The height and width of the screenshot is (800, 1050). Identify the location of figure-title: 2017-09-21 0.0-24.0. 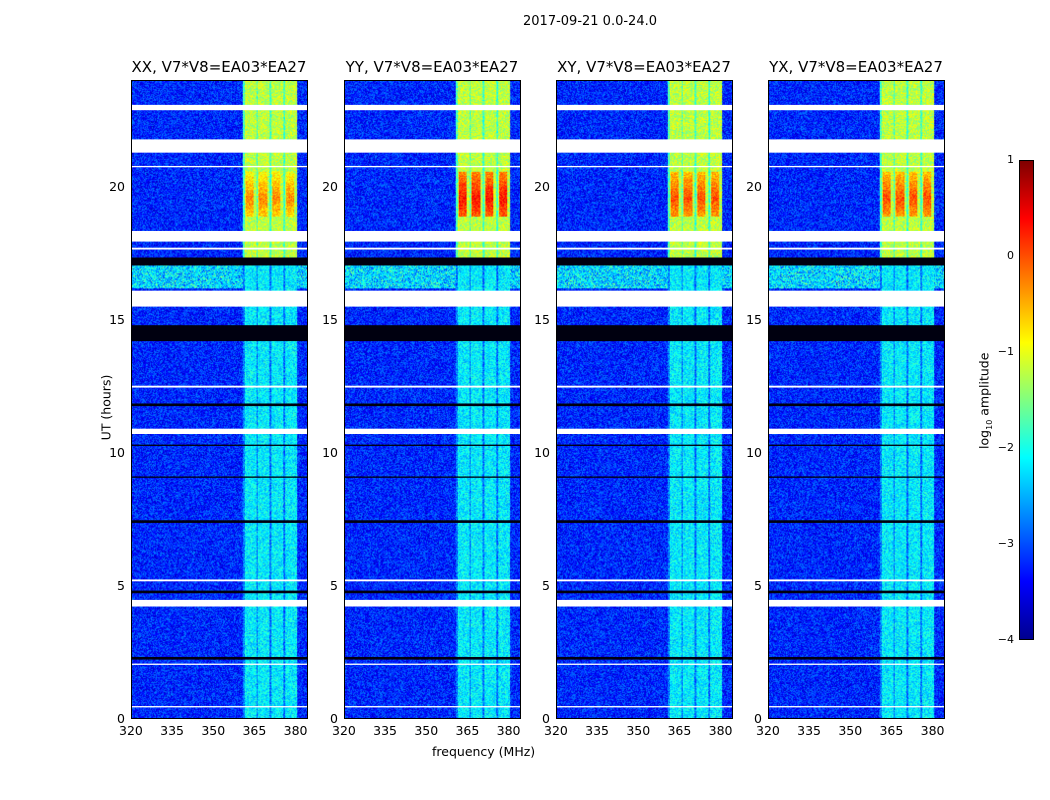
(590, 21).